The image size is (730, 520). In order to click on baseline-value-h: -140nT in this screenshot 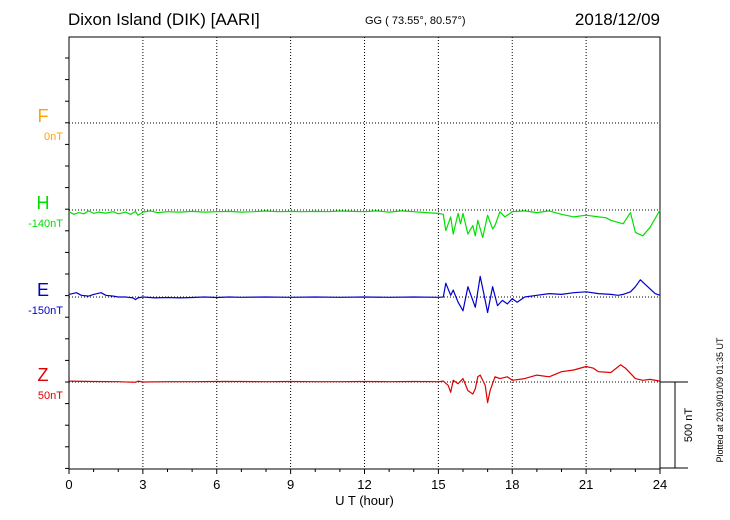, I will do `click(45, 224)`.